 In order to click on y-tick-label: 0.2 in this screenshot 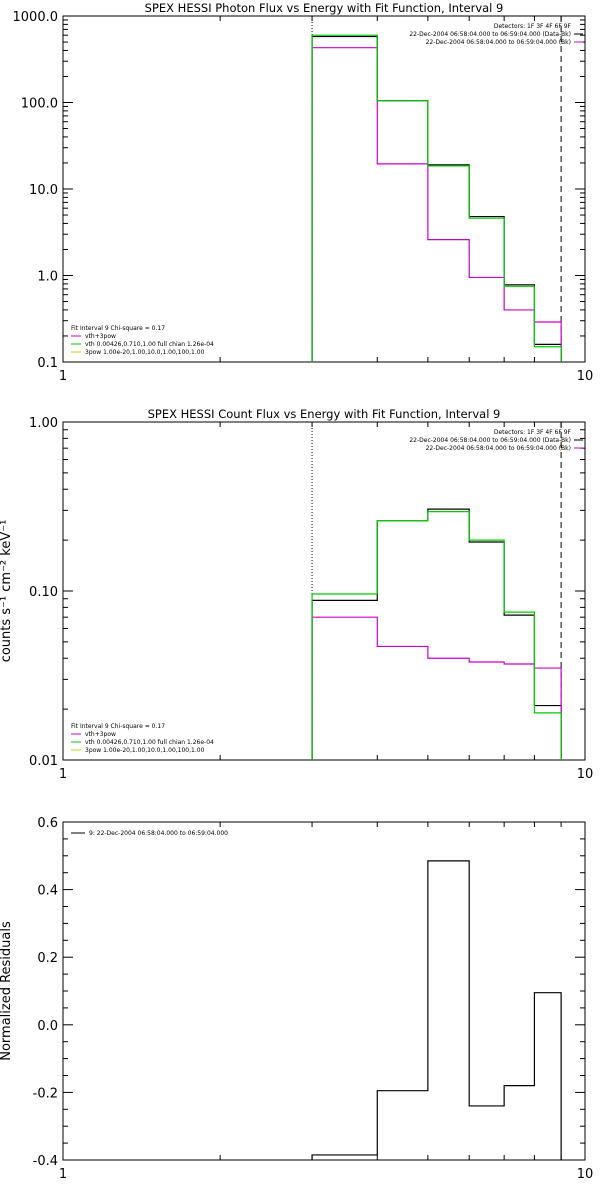, I will do `click(47, 958)`.